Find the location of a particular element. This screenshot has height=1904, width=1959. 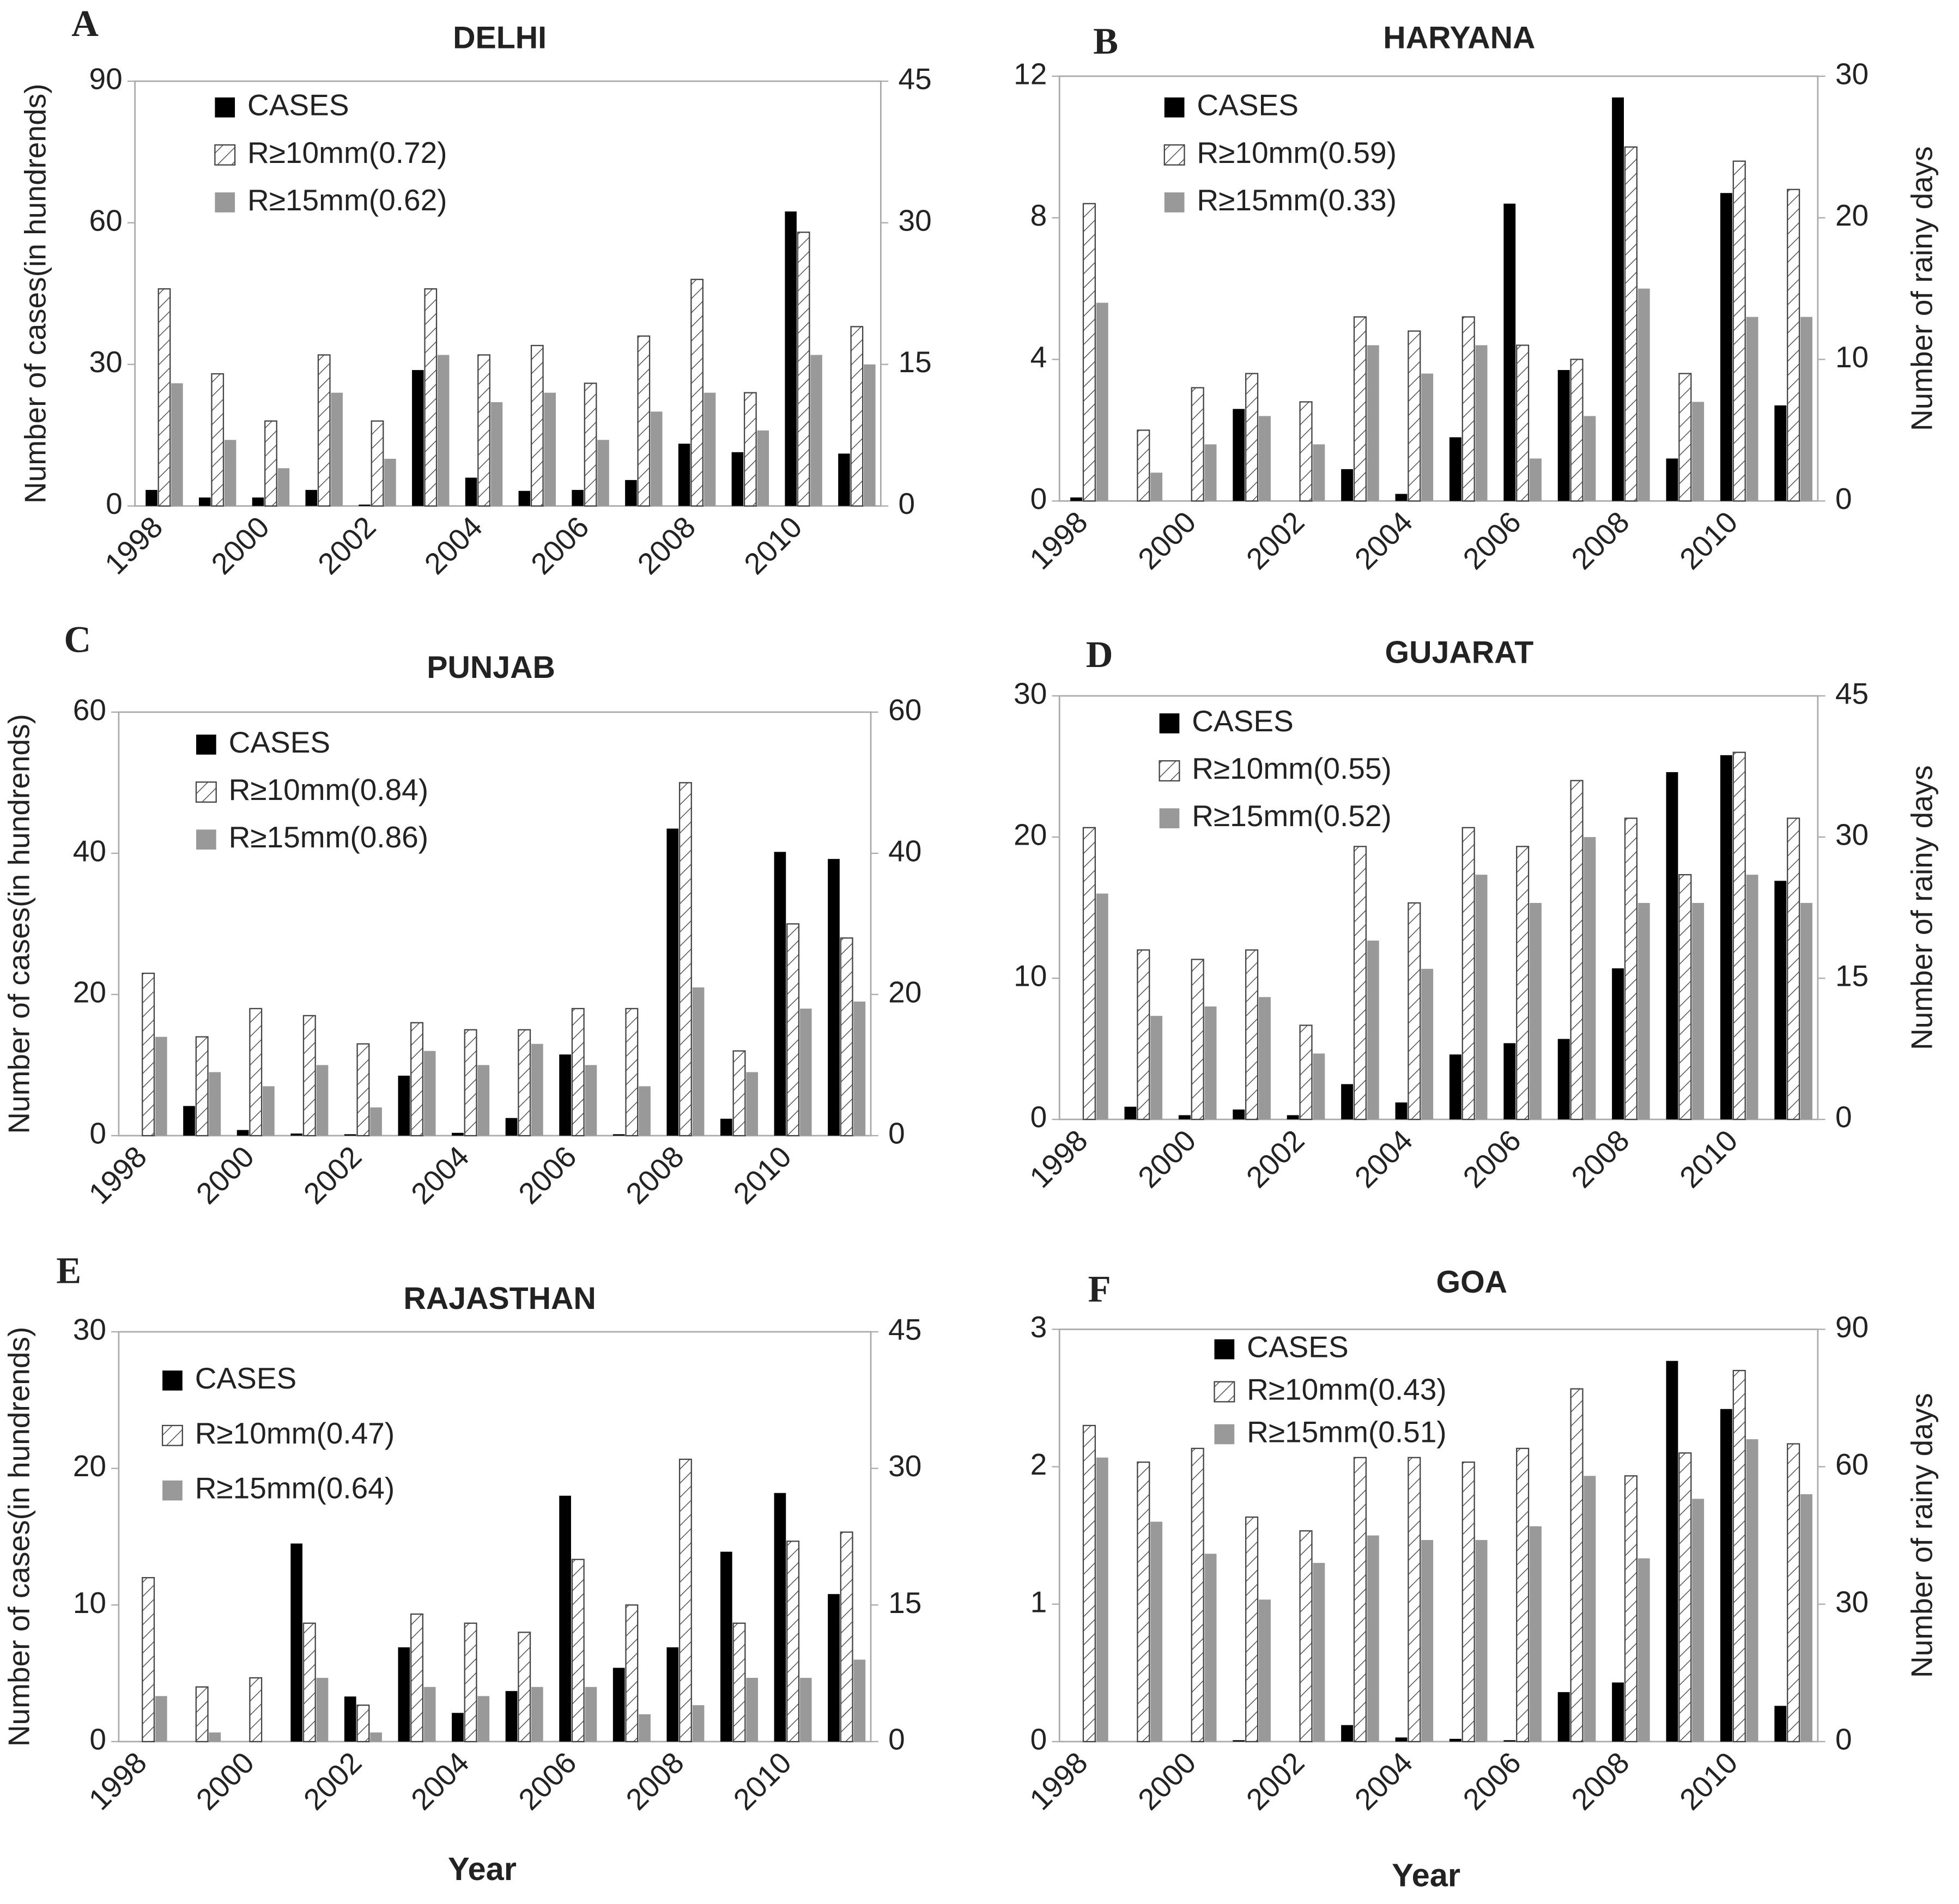

y2-axis-label: Number of rainy days is located at coordinates (1921, 1535).